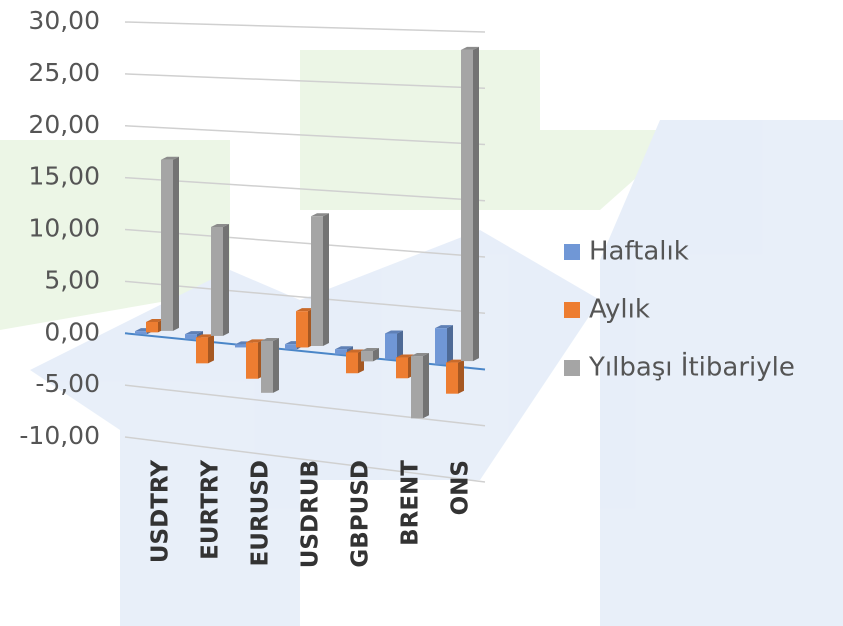 Image resolution: width=843 pixels, height=626 pixels. I want to click on y-tick-label: 30,00, so click(64, 20).